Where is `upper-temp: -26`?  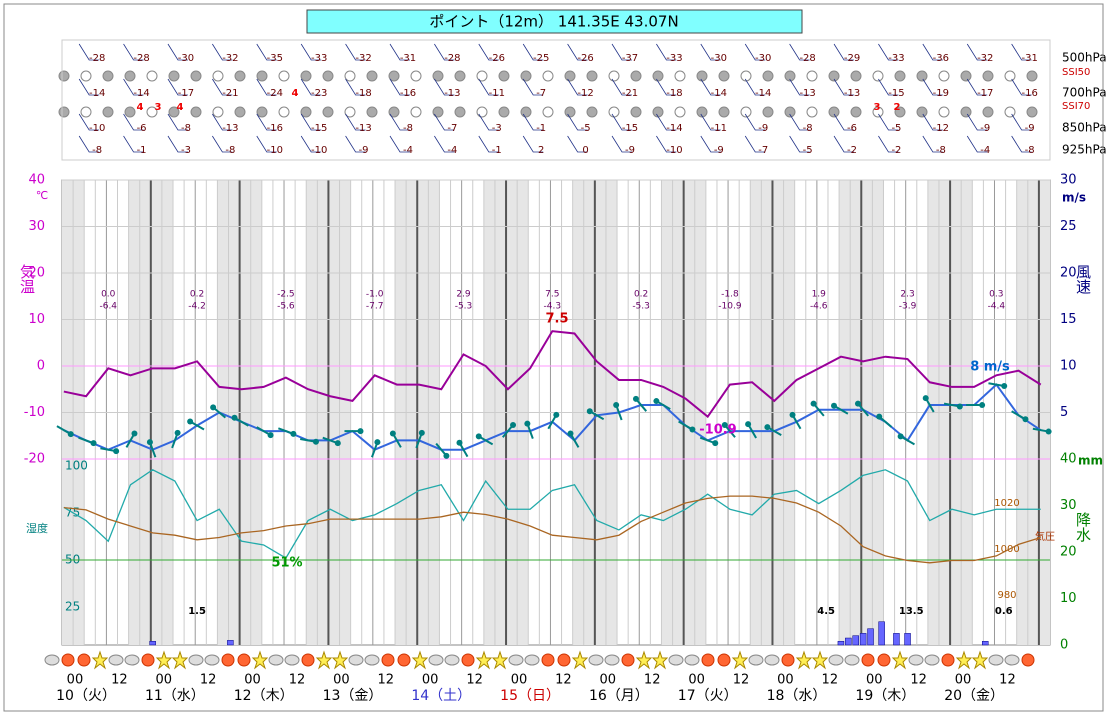 upper-temp: -26 is located at coordinates (585, 58).